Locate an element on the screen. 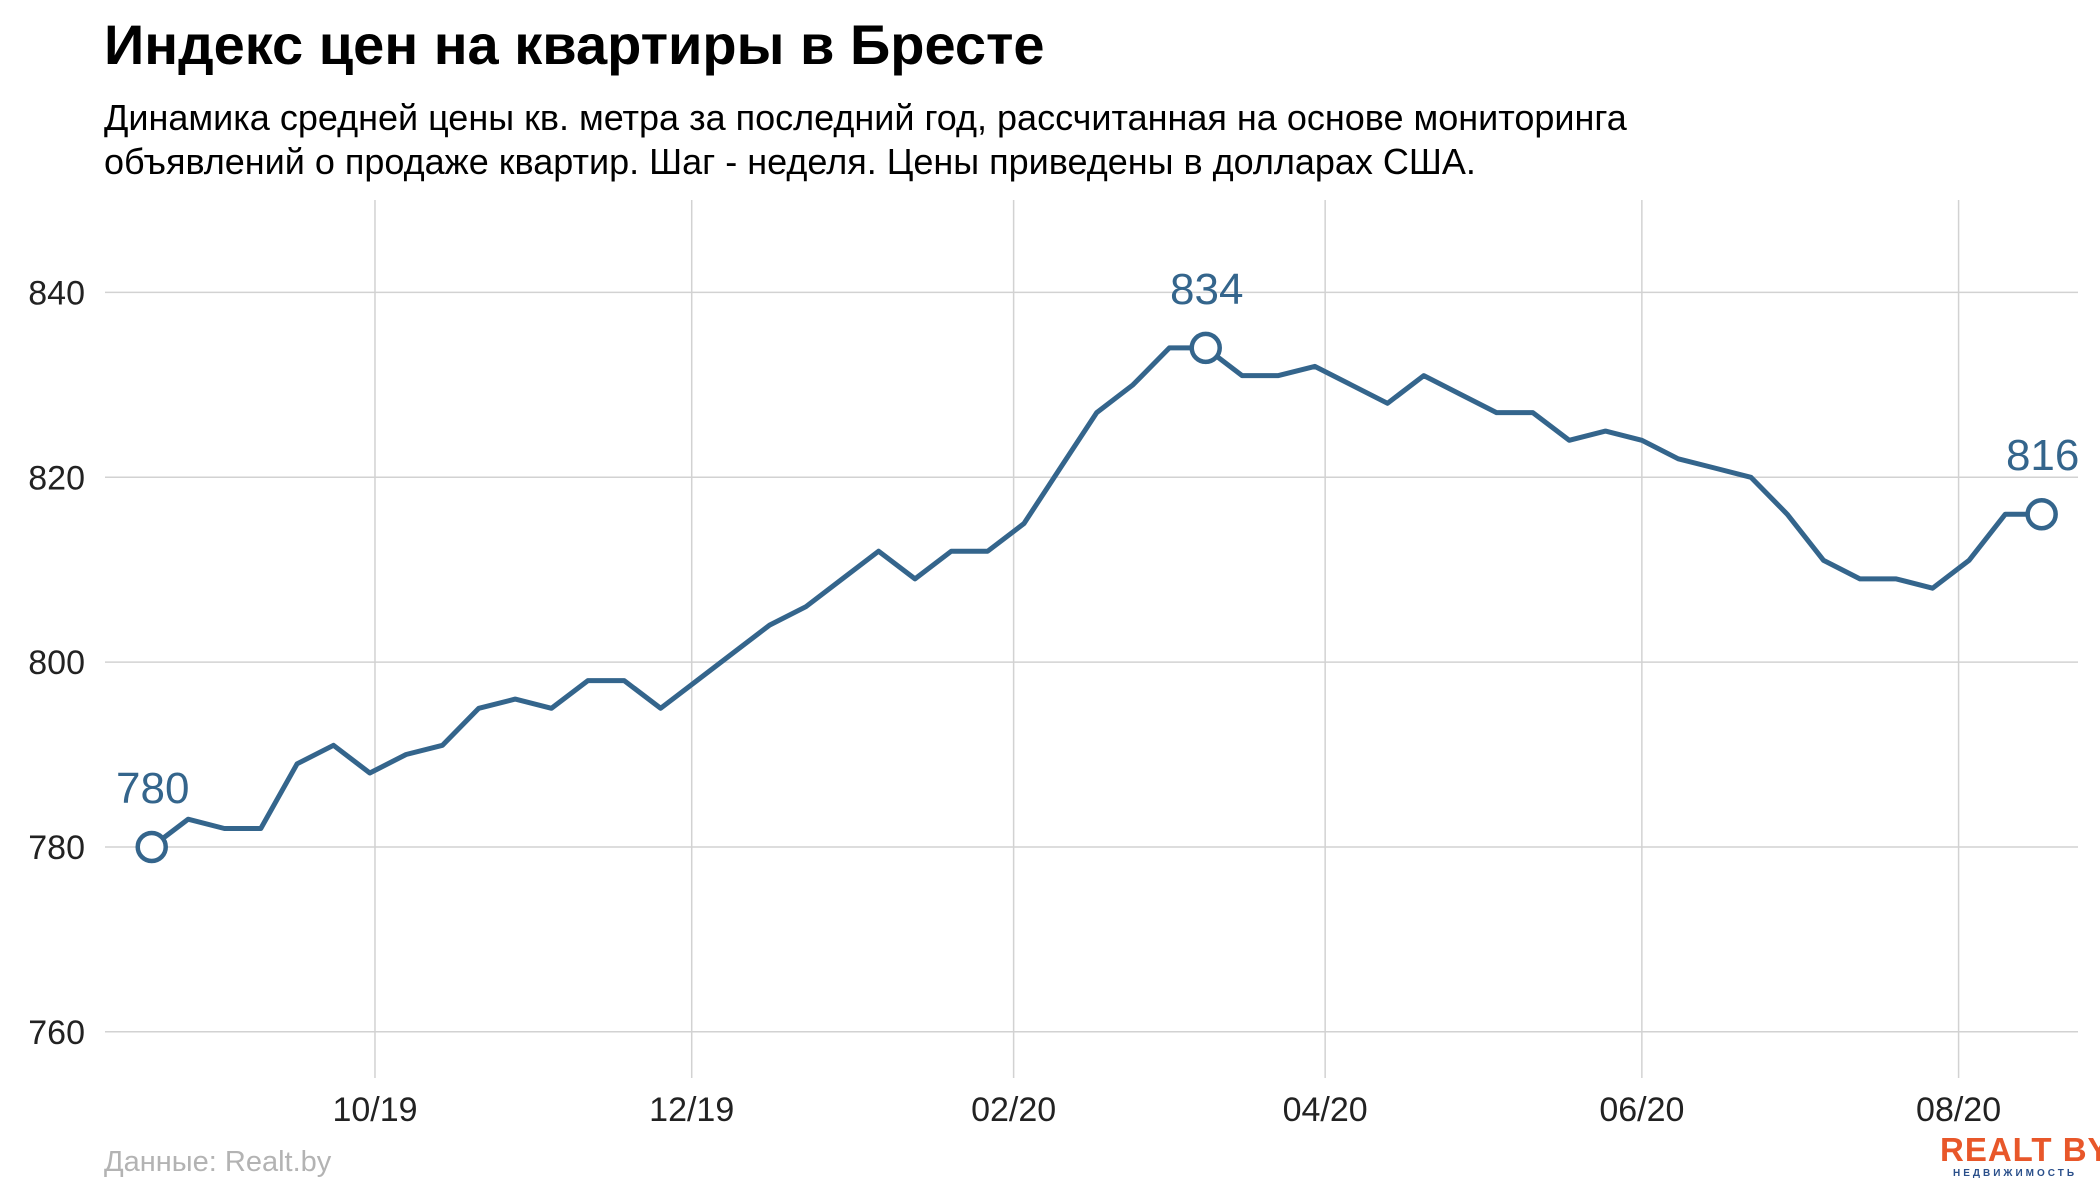 This screenshot has height=1200, width=2100. y-tick-label: 760 is located at coordinates (56, 1033).